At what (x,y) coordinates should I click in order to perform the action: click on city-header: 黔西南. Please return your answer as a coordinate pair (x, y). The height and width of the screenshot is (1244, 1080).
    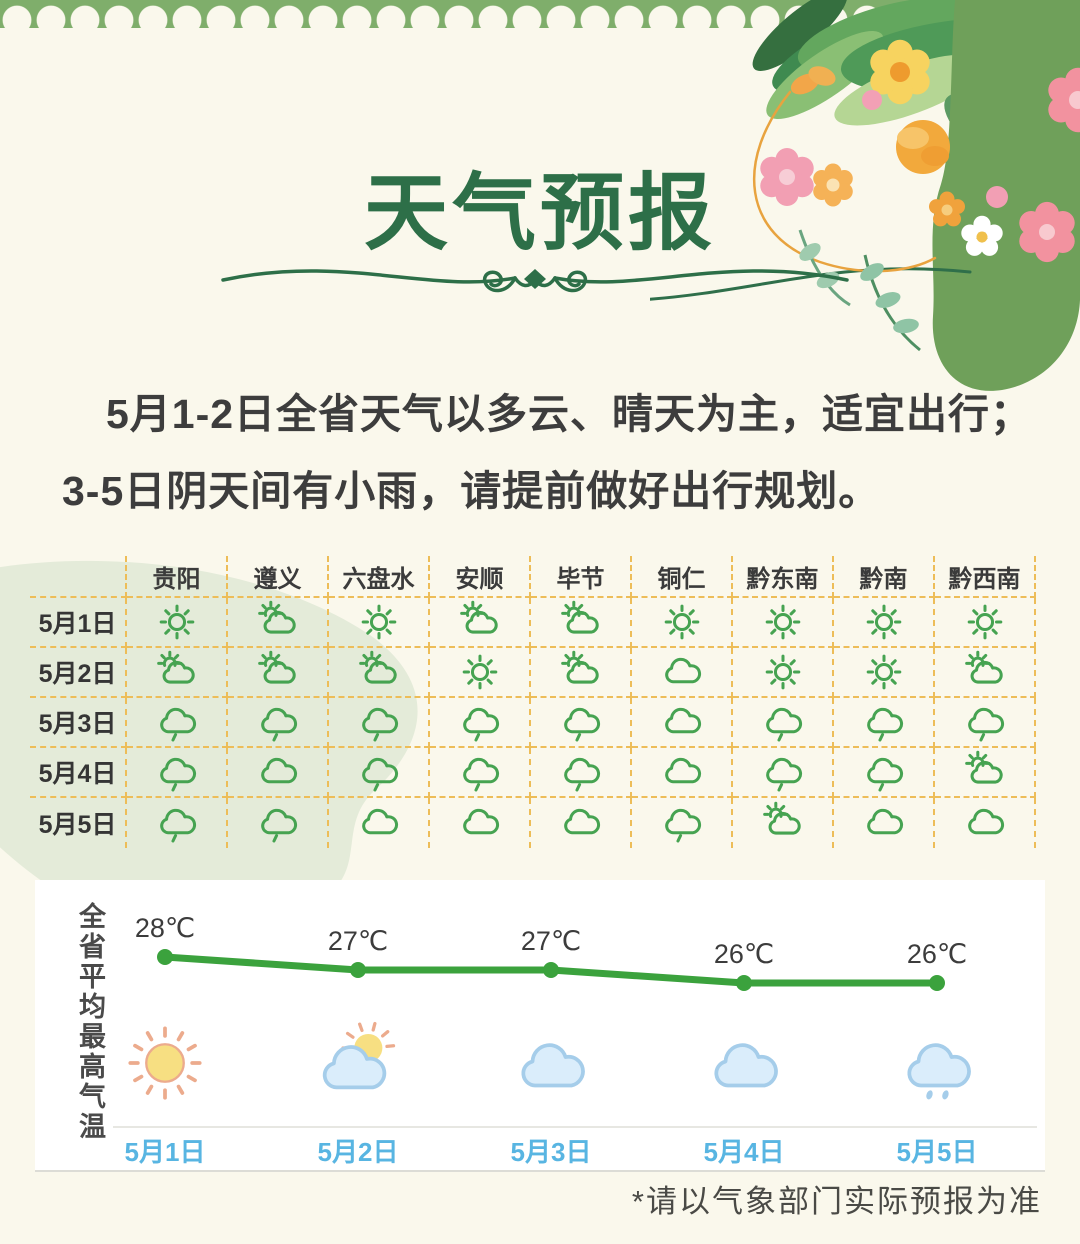
    Looking at the image, I should click on (985, 577).